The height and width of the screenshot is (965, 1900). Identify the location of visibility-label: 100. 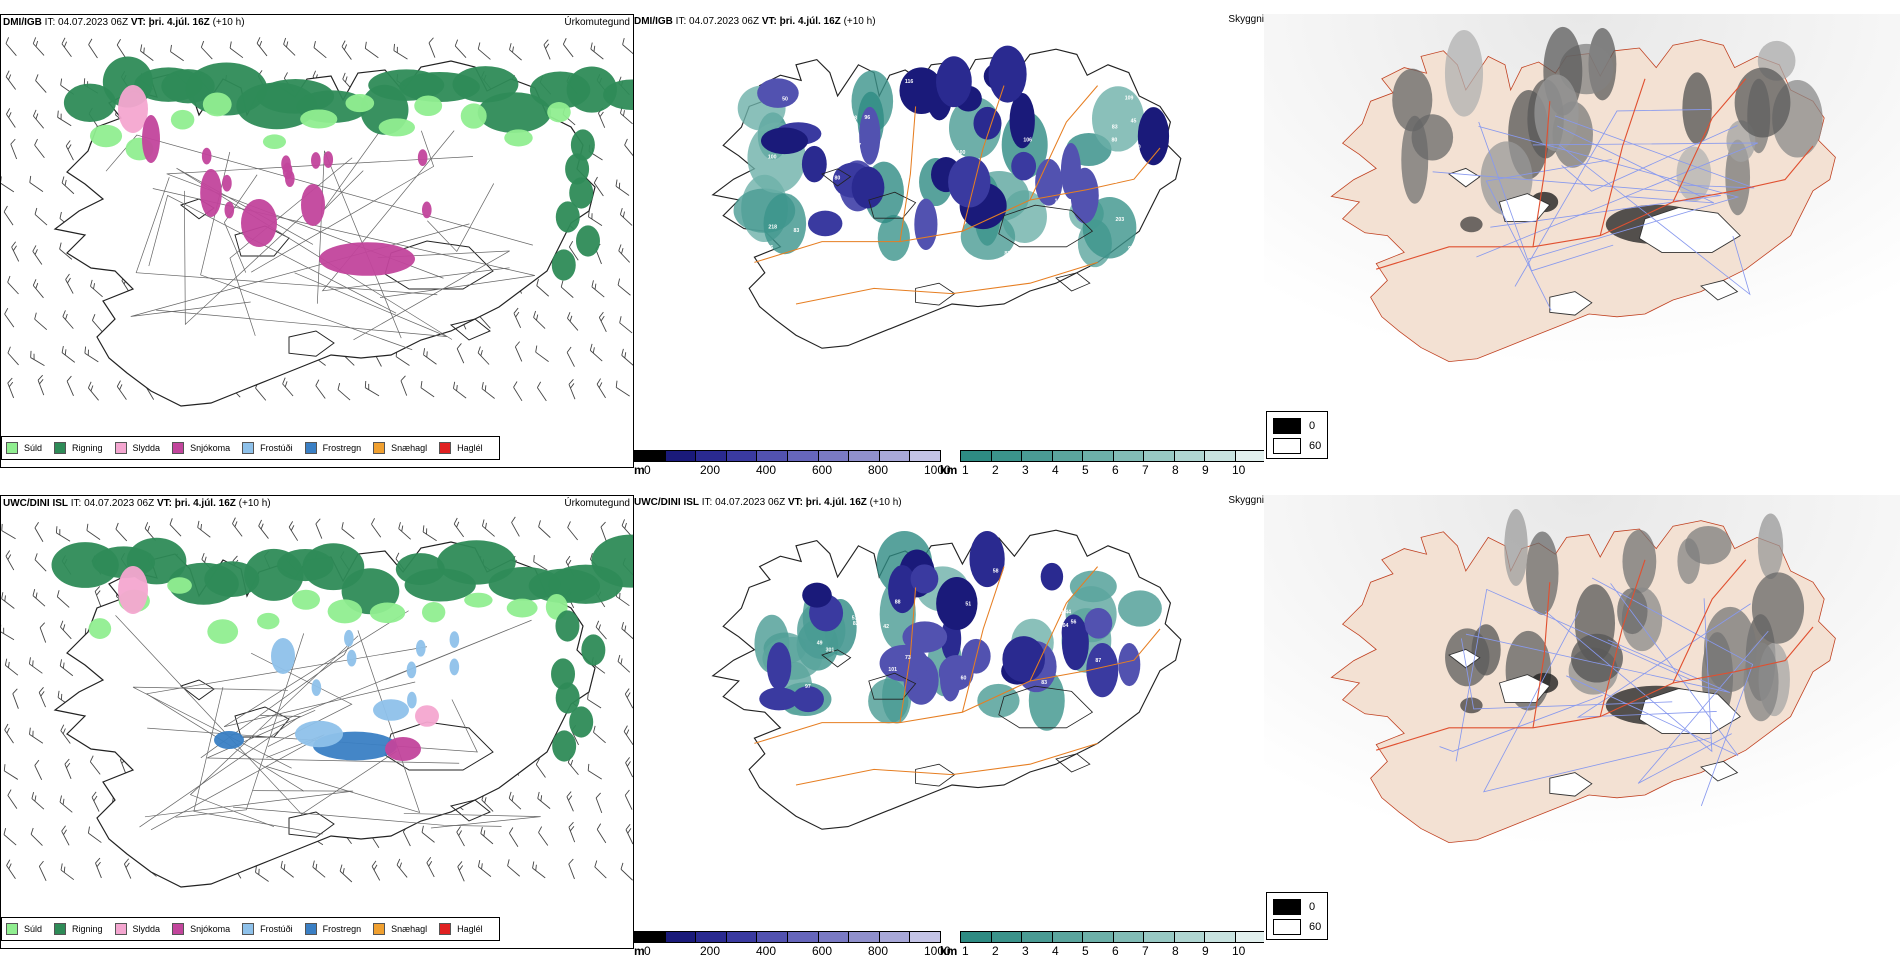
(961, 153).